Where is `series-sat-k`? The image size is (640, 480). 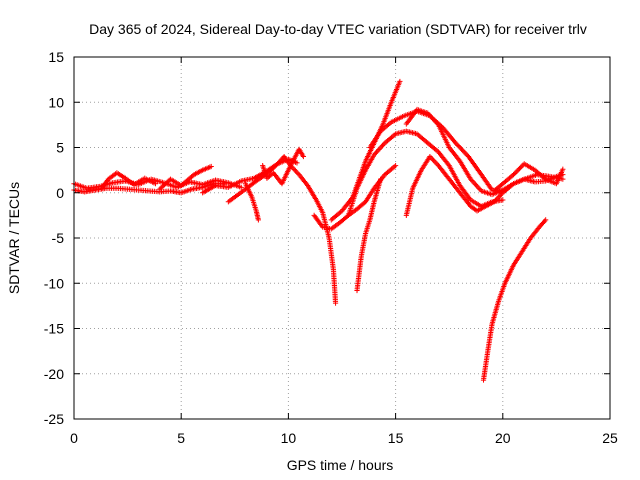 series-sat-k is located at coordinates (425, 173).